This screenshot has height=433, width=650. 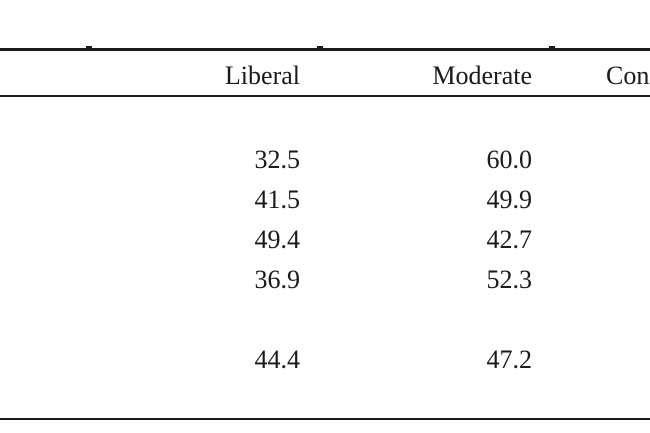 I want to click on header-liberal: Liberal, so click(x=262, y=75).